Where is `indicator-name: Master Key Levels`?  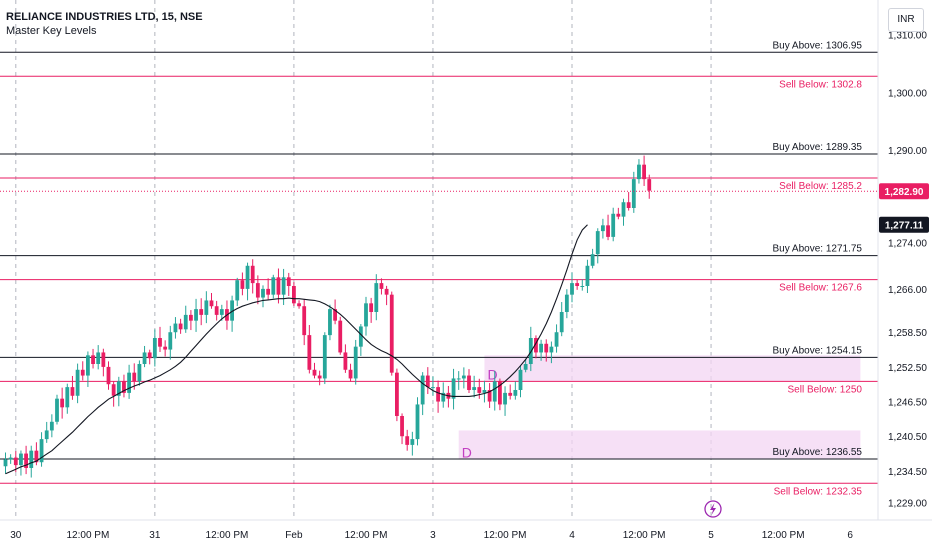
indicator-name: Master Key Levels is located at coordinates (51, 31).